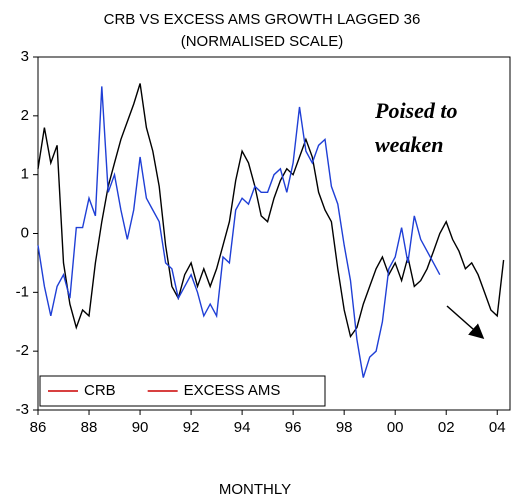  Describe the element at coordinates (25, 115) in the screenshot. I see `y-tick-label: 2` at that location.